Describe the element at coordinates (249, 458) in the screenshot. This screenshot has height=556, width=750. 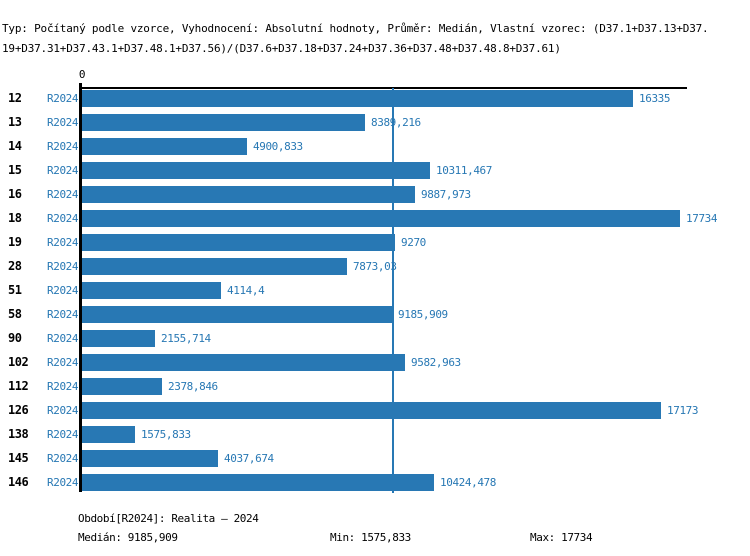
I see `bar-value-label: 4037,674` at that location.